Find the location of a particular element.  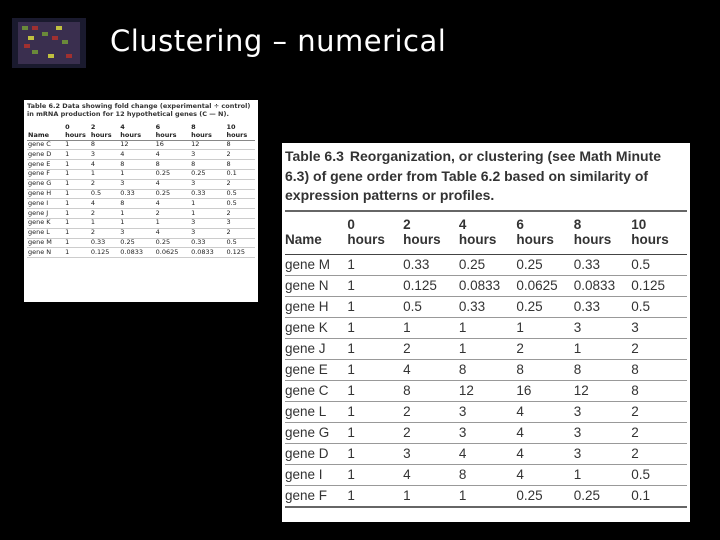

gene-name: gene M is located at coordinates (316, 265).